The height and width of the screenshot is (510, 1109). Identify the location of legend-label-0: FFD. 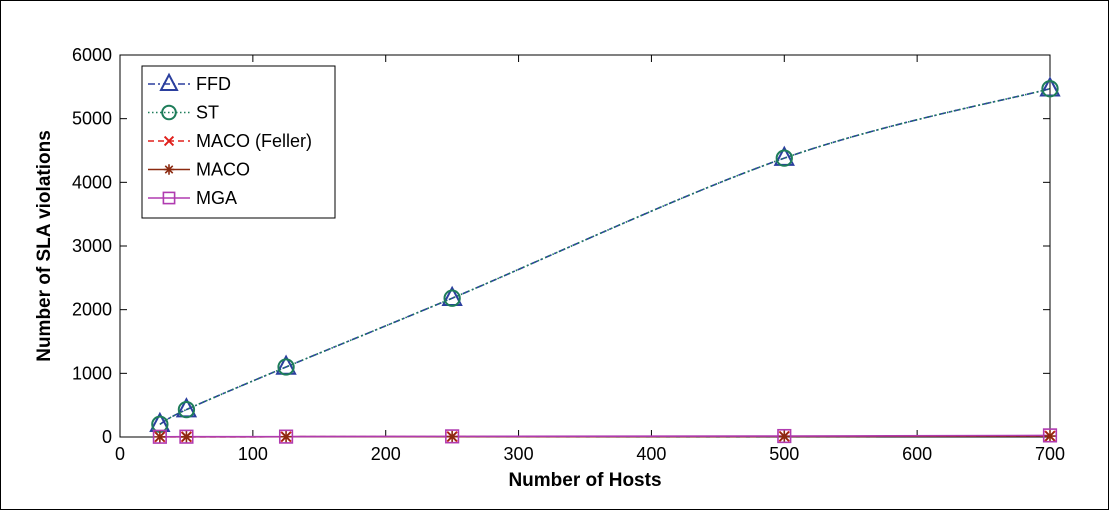
(213, 84).